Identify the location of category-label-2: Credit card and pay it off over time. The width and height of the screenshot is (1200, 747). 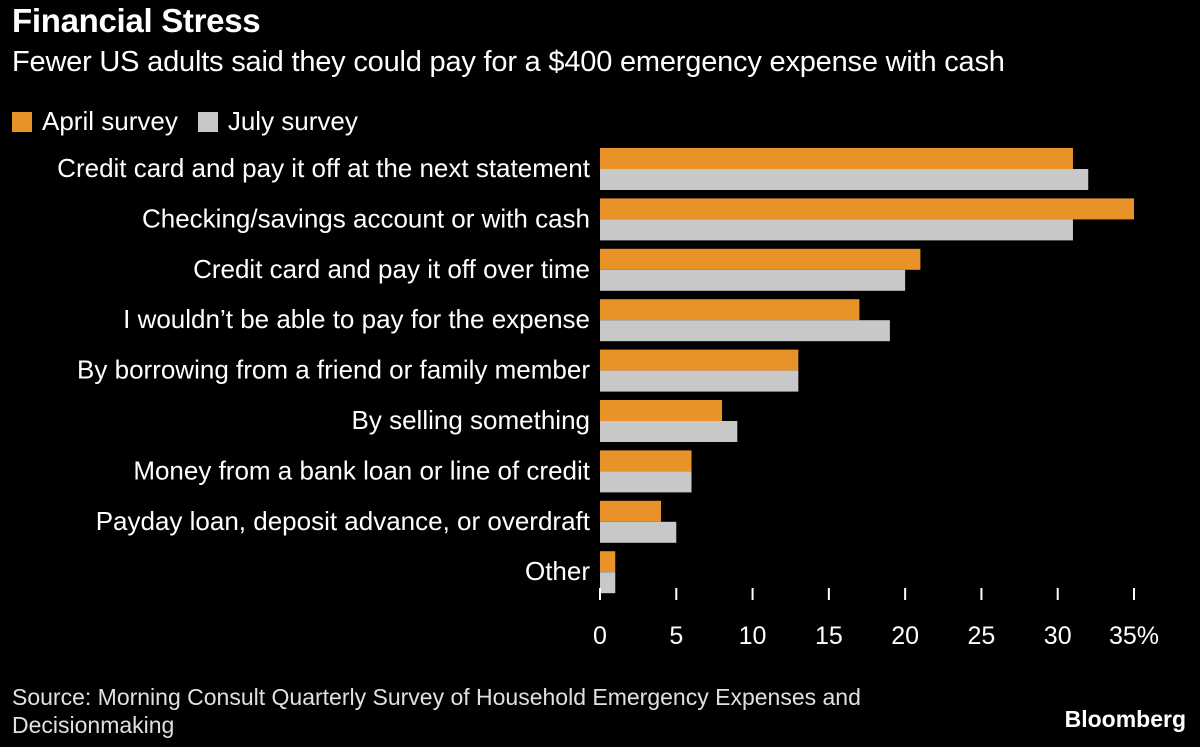
(391, 269).